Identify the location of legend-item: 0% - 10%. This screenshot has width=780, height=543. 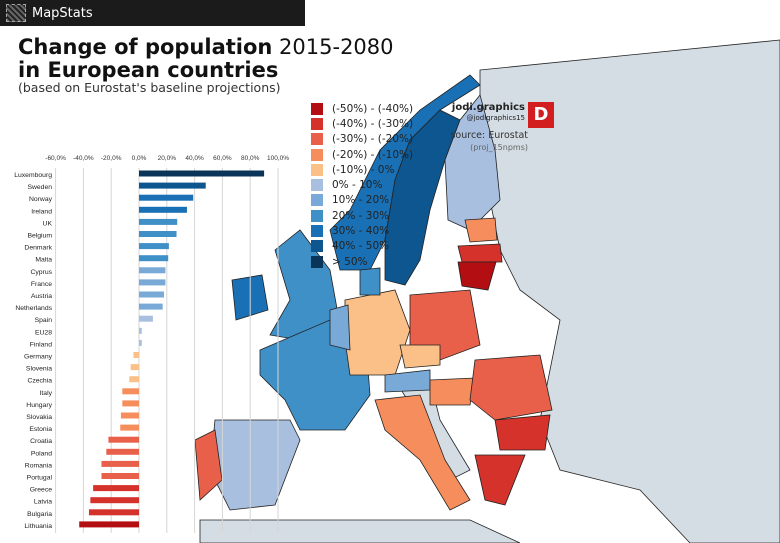
(362, 184).